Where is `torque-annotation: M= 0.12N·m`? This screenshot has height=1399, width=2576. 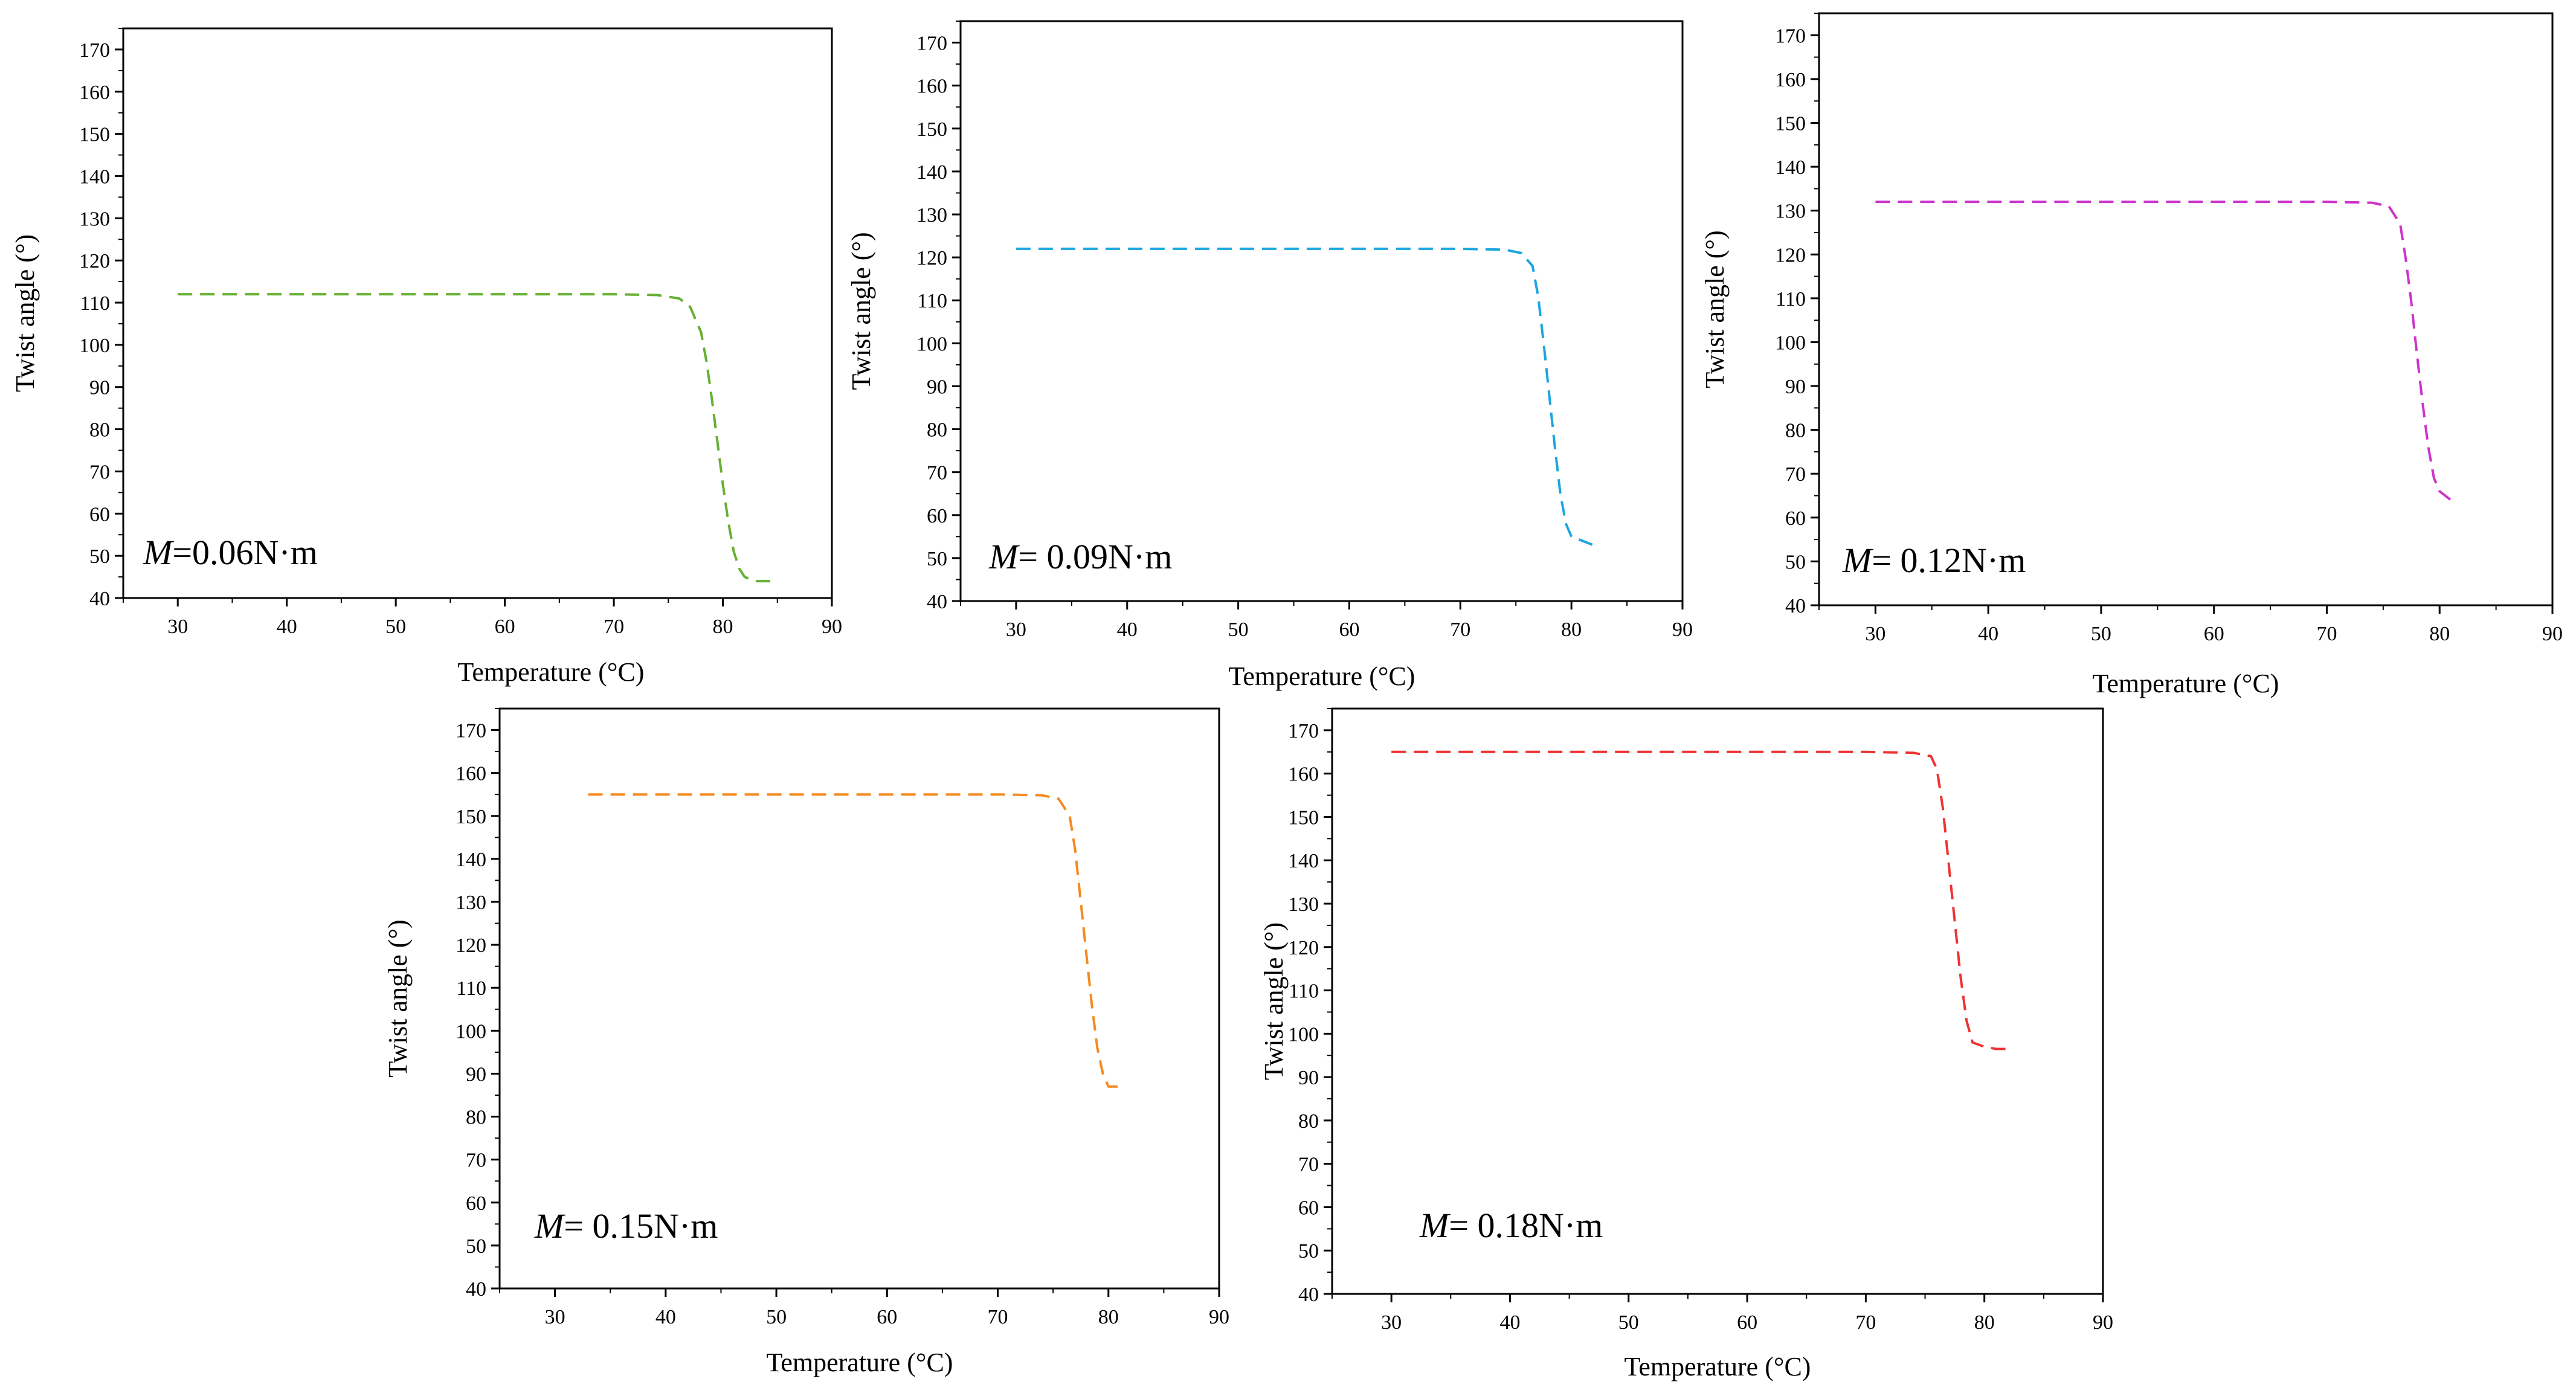
torque-annotation: M= 0.12N·m is located at coordinates (1934, 560).